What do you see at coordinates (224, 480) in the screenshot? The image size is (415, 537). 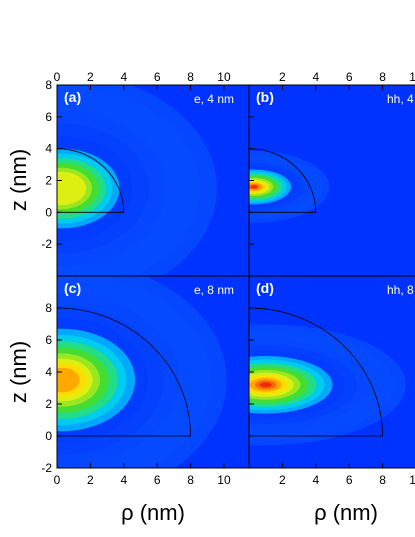 I see `bottom-x-tick-label: 10` at bounding box center [224, 480].